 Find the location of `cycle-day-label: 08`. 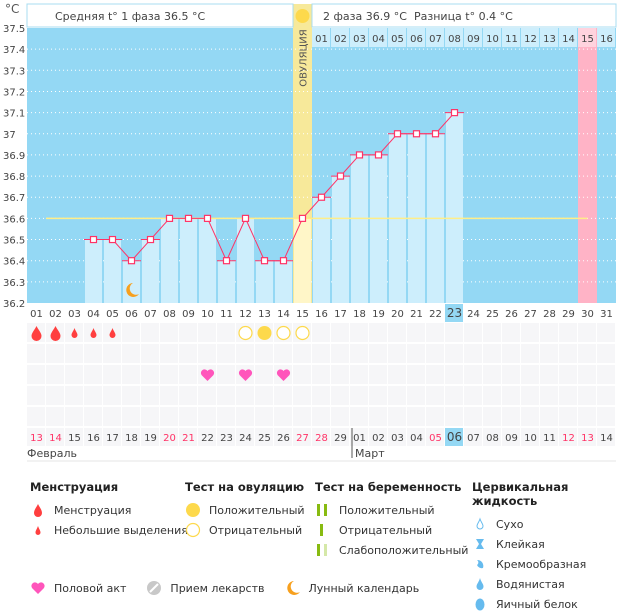

cycle-day-label: 08 is located at coordinates (169, 314).